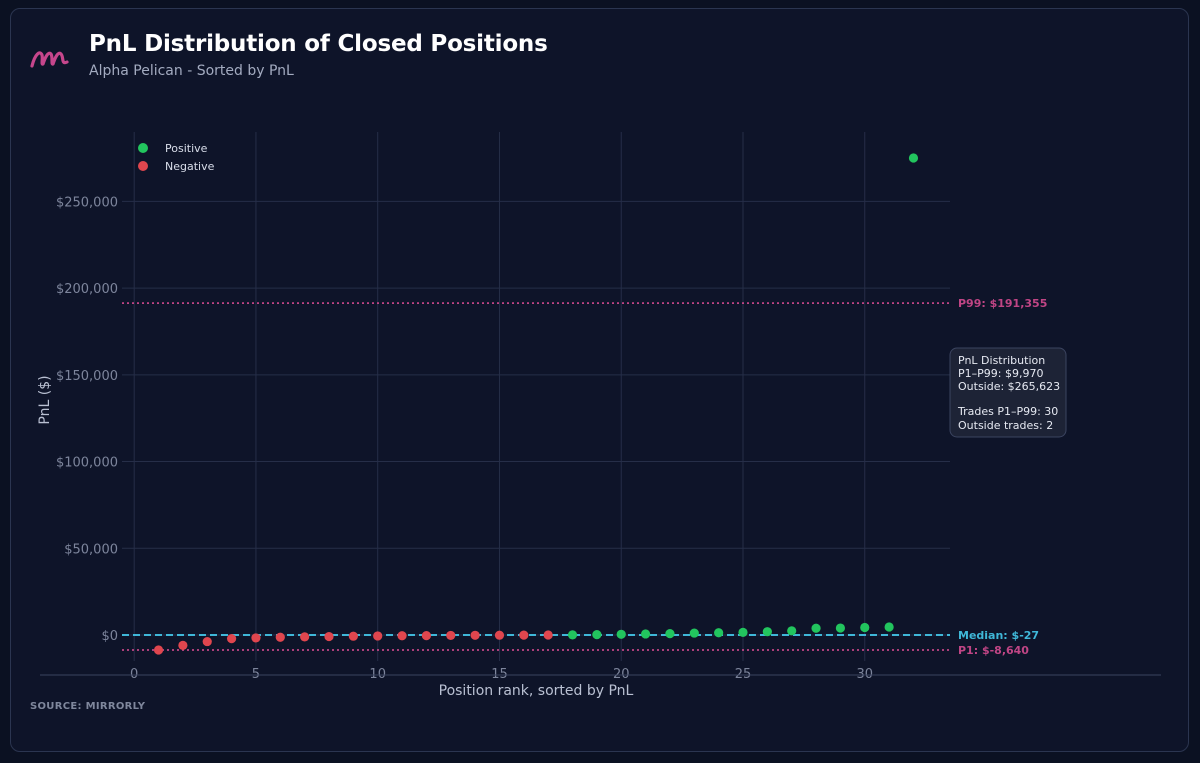 The image size is (1200, 763). I want to click on y-tick-label: $100,000, so click(87, 463).